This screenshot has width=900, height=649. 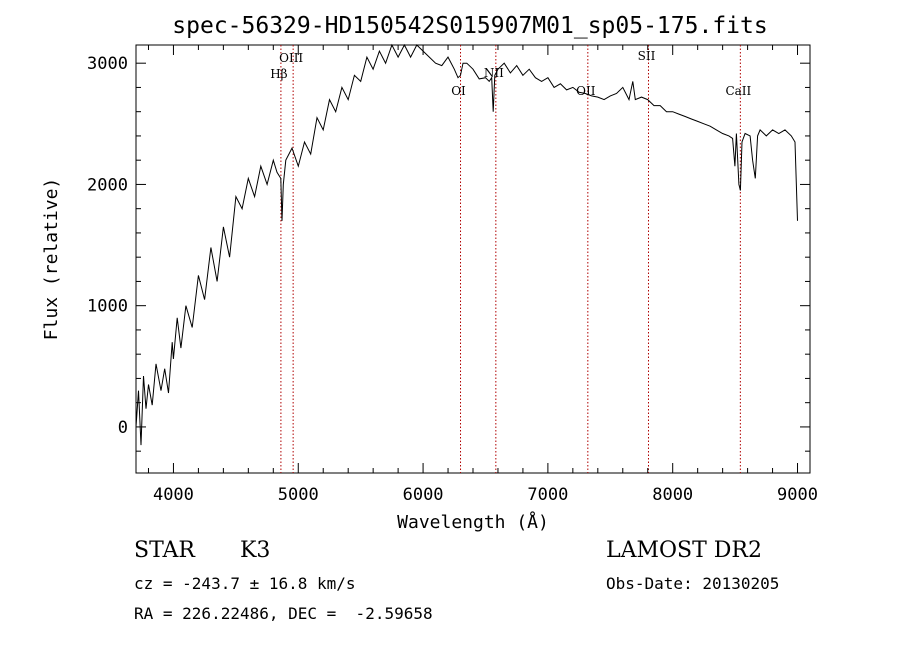 What do you see at coordinates (672, 495) in the screenshot?
I see `x-tick-label: 8000` at bounding box center [672, 495].